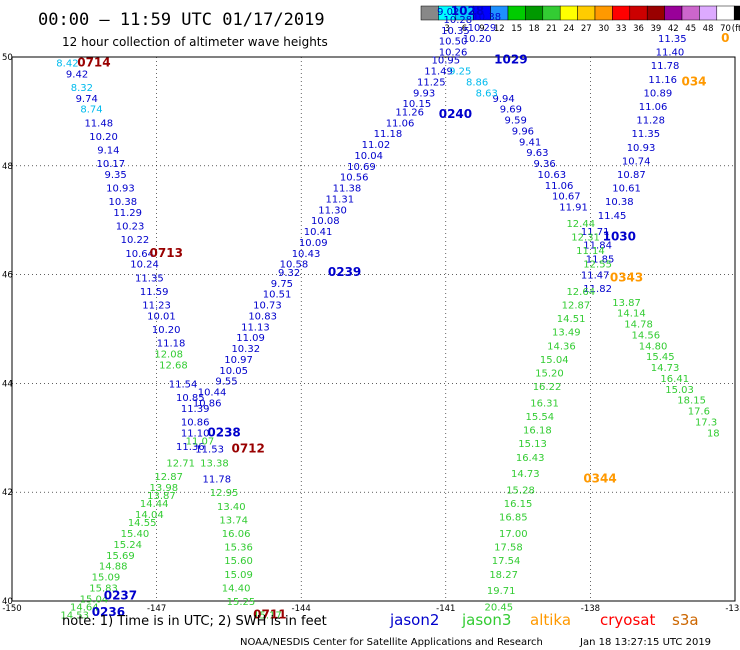  I want to click on wave-height-point: 15.20, so click(549, 374).